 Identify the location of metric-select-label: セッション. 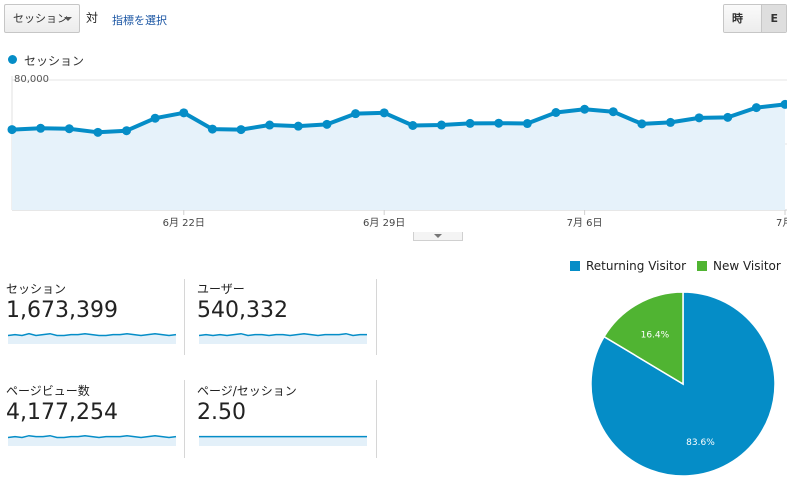
(40, 18).